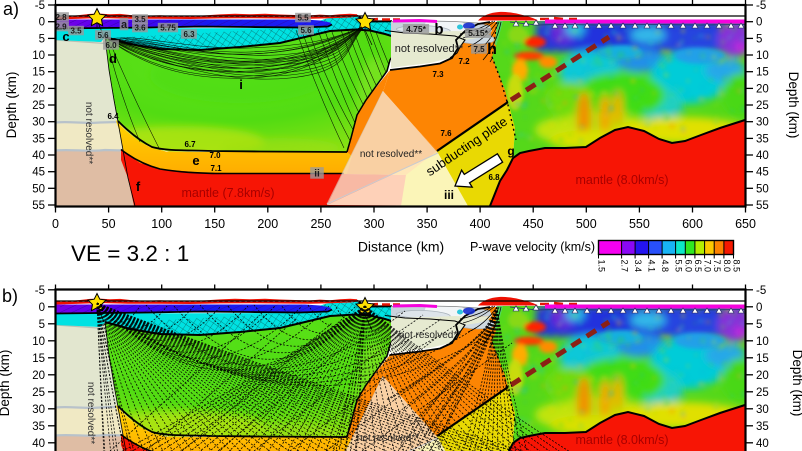  I want to click on svg-text: P-wave velocity (km/s), so click(532, 247).